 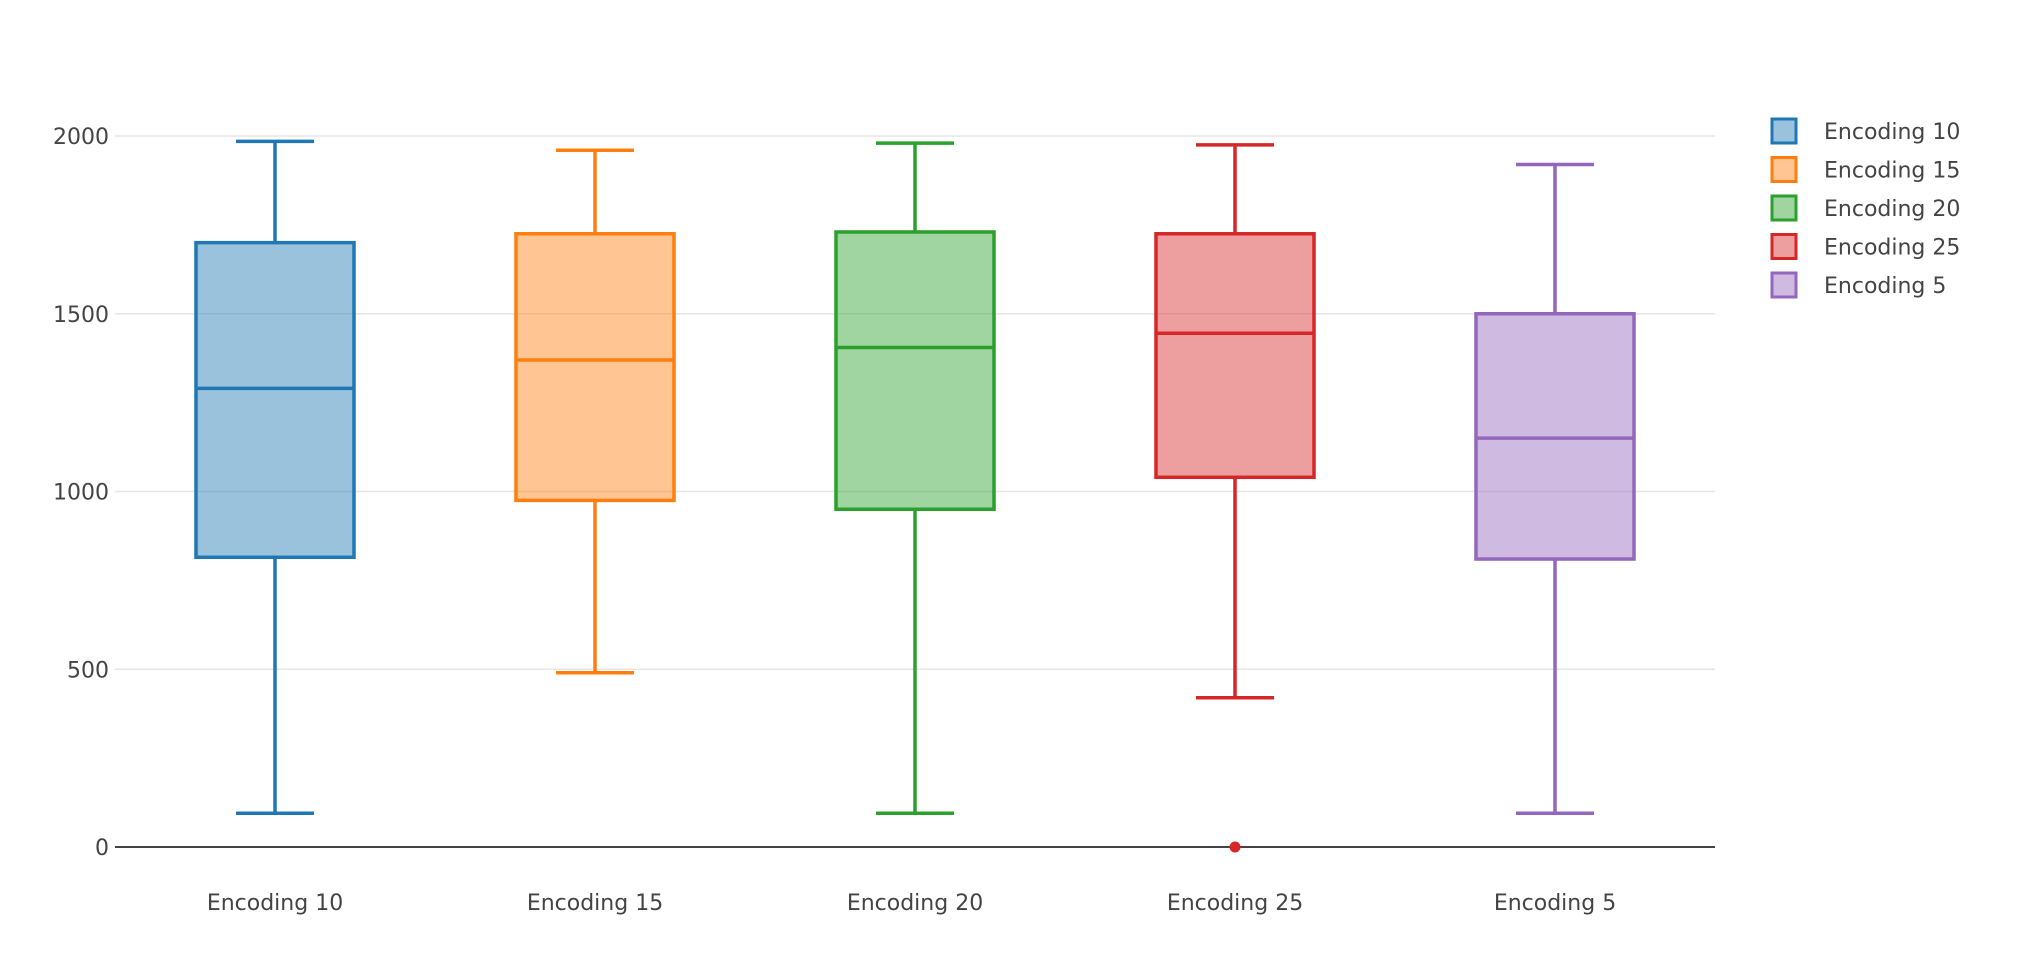 What do you see at coordinates (595, 903) in the screenshot?
I see `x-tick-label: Encoding 15` at bounding box center [595, 903].